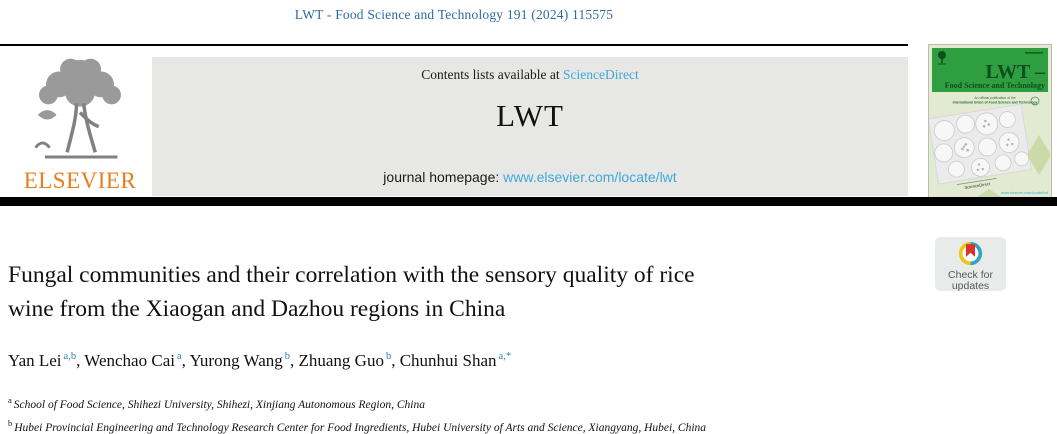 Image resolution: width=1057 pixels, height=434 pixels. Describe the element at coordinates (455, 360) in the screenshot. I see `author: Chunhui Shan a,*` at that location.